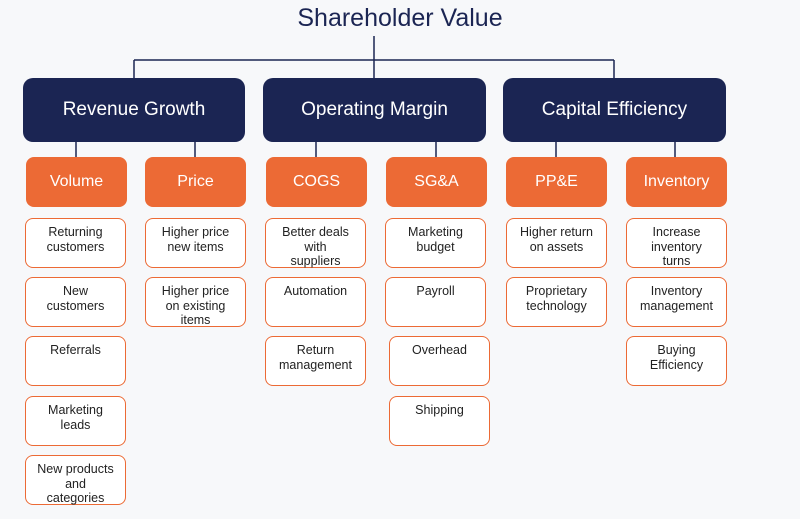 The height and width of the screenshot is (519, 800). Describe the element at coordinates (556, 302) in the screenshot. I see `leaf-proprietary-technology: Proprietary technology` at that location.